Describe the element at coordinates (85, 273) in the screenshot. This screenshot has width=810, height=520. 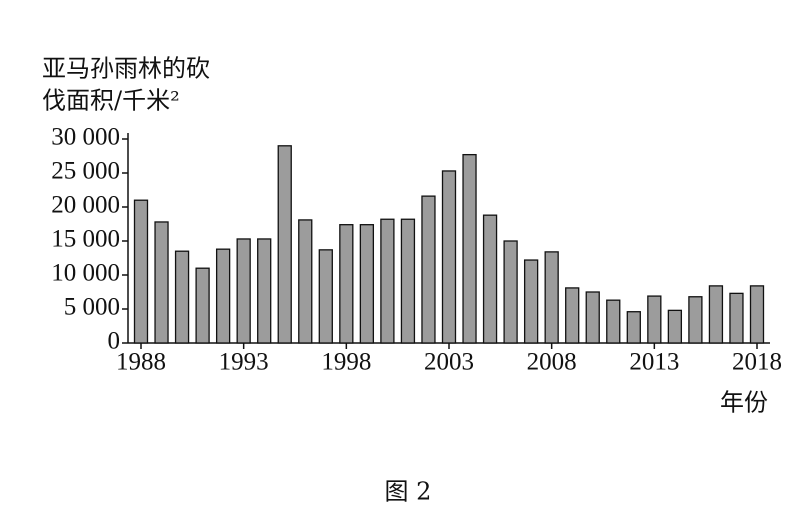
I see `y-tick-label: 10 000` at that location.